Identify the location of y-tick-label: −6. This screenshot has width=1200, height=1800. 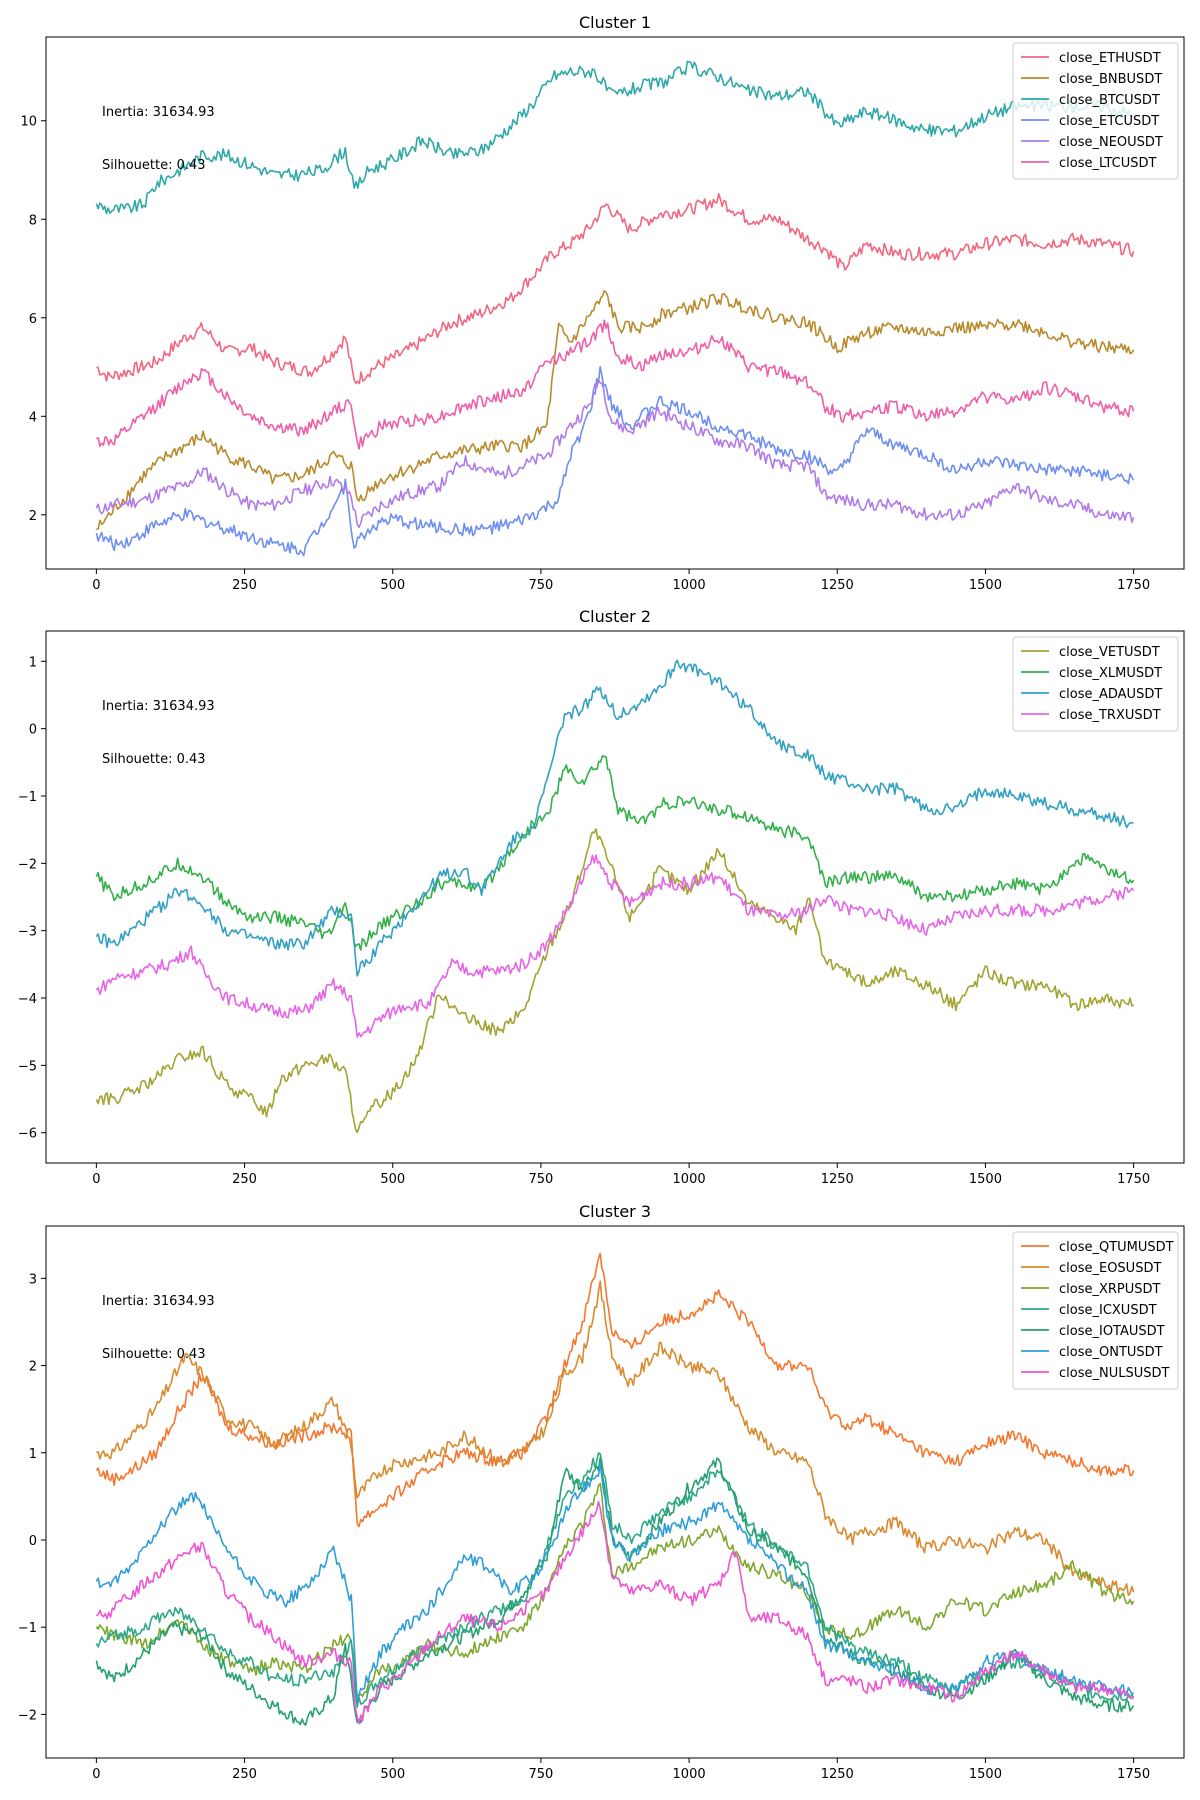
(27, 1134).